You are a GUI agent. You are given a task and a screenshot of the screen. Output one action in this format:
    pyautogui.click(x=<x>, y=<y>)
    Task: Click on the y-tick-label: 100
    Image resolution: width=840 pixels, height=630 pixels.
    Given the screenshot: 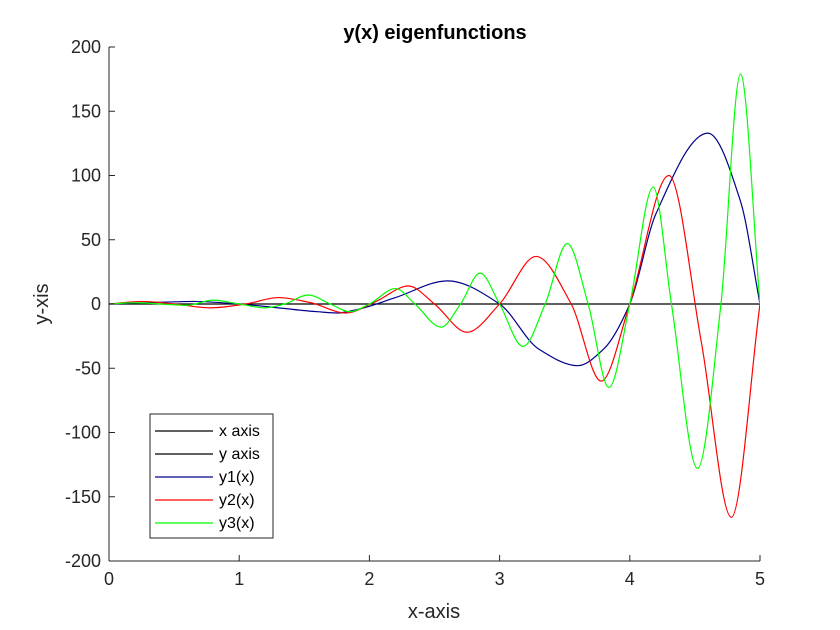 What is the action you would take?
    pyautogui.click(x=86, y=176)
    